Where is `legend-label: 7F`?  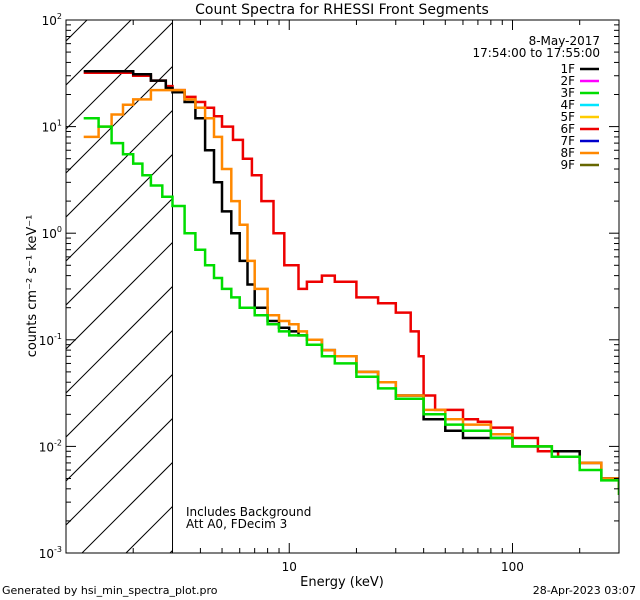
legend-label: 7F is located at coordinates (567, 141).